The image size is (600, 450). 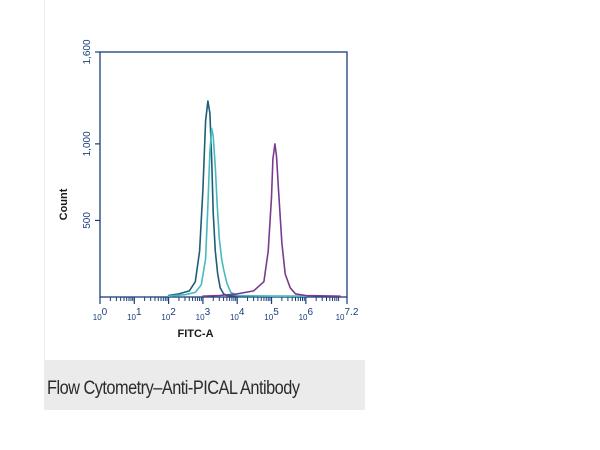 I want to click on x-tick-exponent: 6, so click(x=311, y=312).